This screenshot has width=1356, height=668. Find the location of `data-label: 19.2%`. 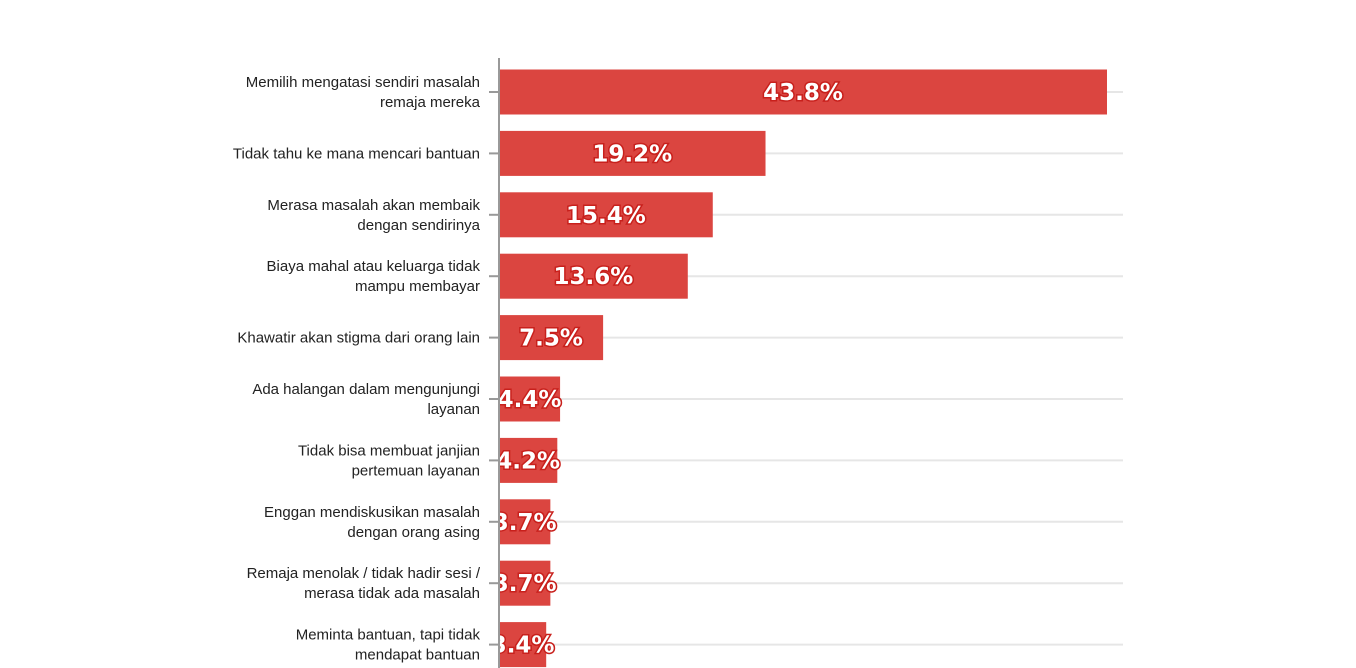

data-label: 19.2% is located at coordinates (632, 154).